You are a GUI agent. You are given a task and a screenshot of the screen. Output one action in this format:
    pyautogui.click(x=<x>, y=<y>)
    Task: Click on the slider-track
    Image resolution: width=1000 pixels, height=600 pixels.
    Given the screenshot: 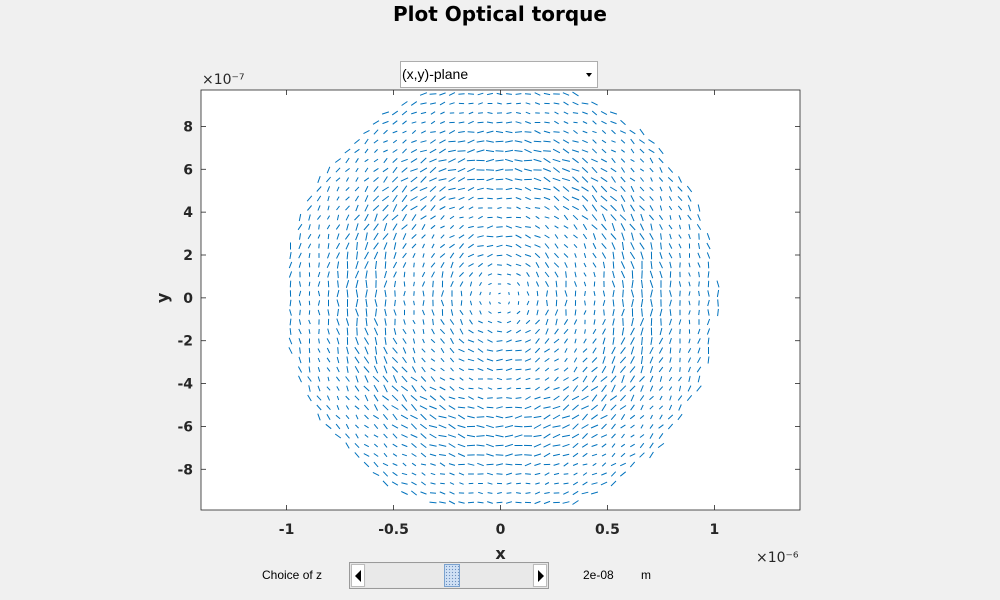 What is the action you would take?
    pyautogui.click(x=449, y=575)
    